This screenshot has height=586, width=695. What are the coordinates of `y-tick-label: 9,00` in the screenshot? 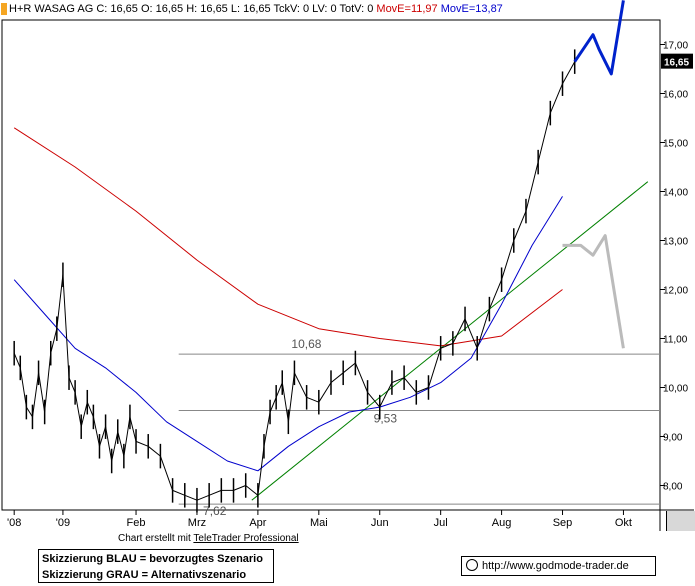 It's located at (673, 438).